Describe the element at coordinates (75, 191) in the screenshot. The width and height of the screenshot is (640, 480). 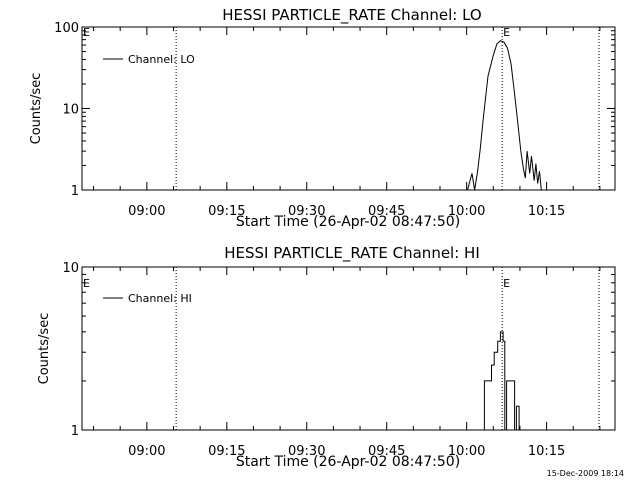
I see `lo-y-tick-label: 1` at that location.